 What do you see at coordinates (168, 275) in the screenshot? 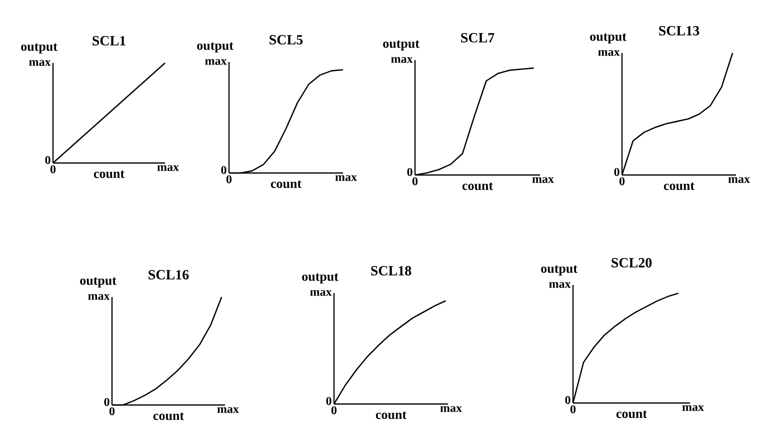
I see `chart-title: SCL16` at bounding box center [168, 275].